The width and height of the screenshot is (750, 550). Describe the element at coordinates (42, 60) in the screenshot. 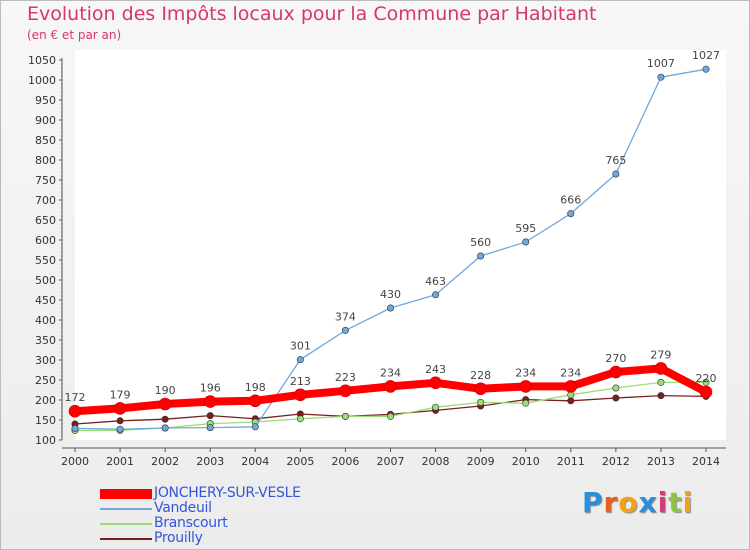

I see `y-tick-label: 1050` at that location.